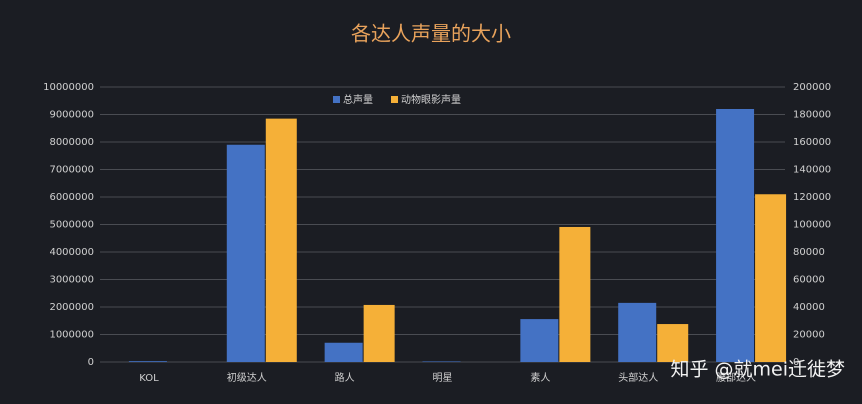  What do you see at coordinates (71, 252) in the screenshot?
I see `y-tick-label: 4000000` at bounding box center [71, 252].